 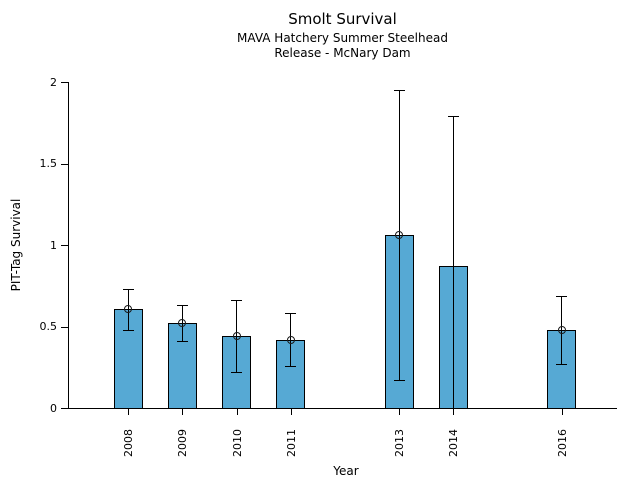 What do you see at coordinates (48, 163) in the screenshot?
I see `y-tick-label: 1.5` at bounding box center [48, 163].